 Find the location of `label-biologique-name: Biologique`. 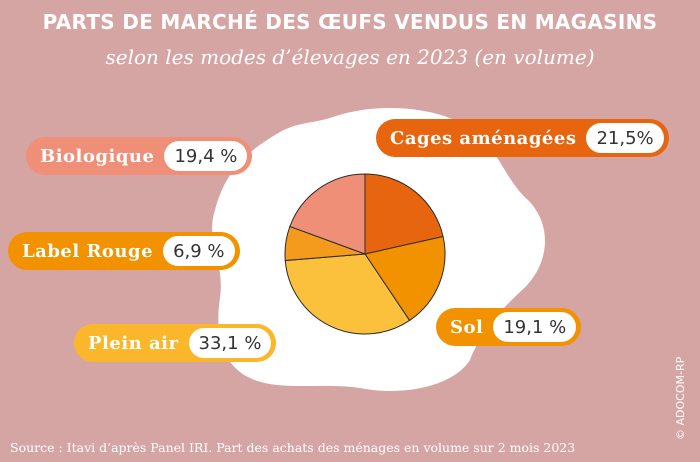

label-biologique-name: Biologique is located at coordinates (97, 156).